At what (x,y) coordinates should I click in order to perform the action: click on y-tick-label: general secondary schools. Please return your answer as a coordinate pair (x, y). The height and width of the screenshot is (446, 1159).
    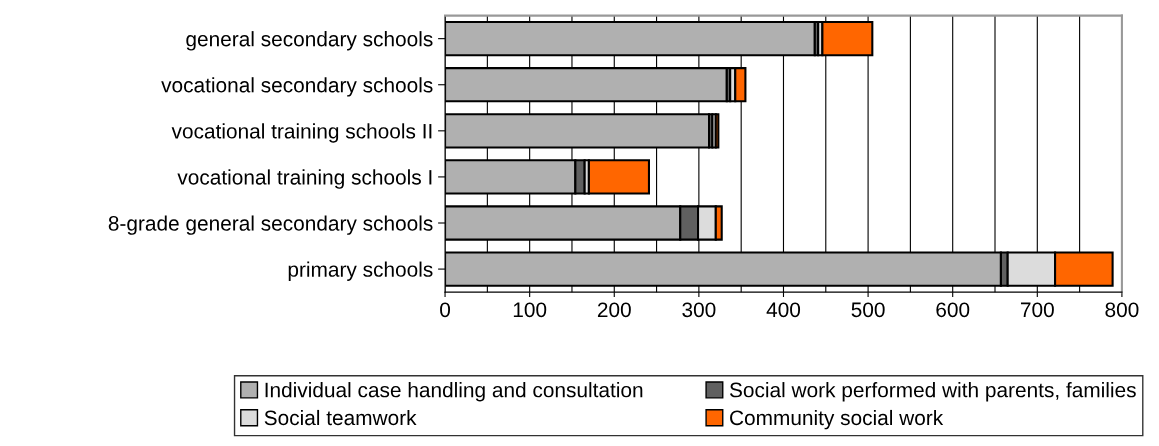
    Looking at the image, I should click on (309, 41).